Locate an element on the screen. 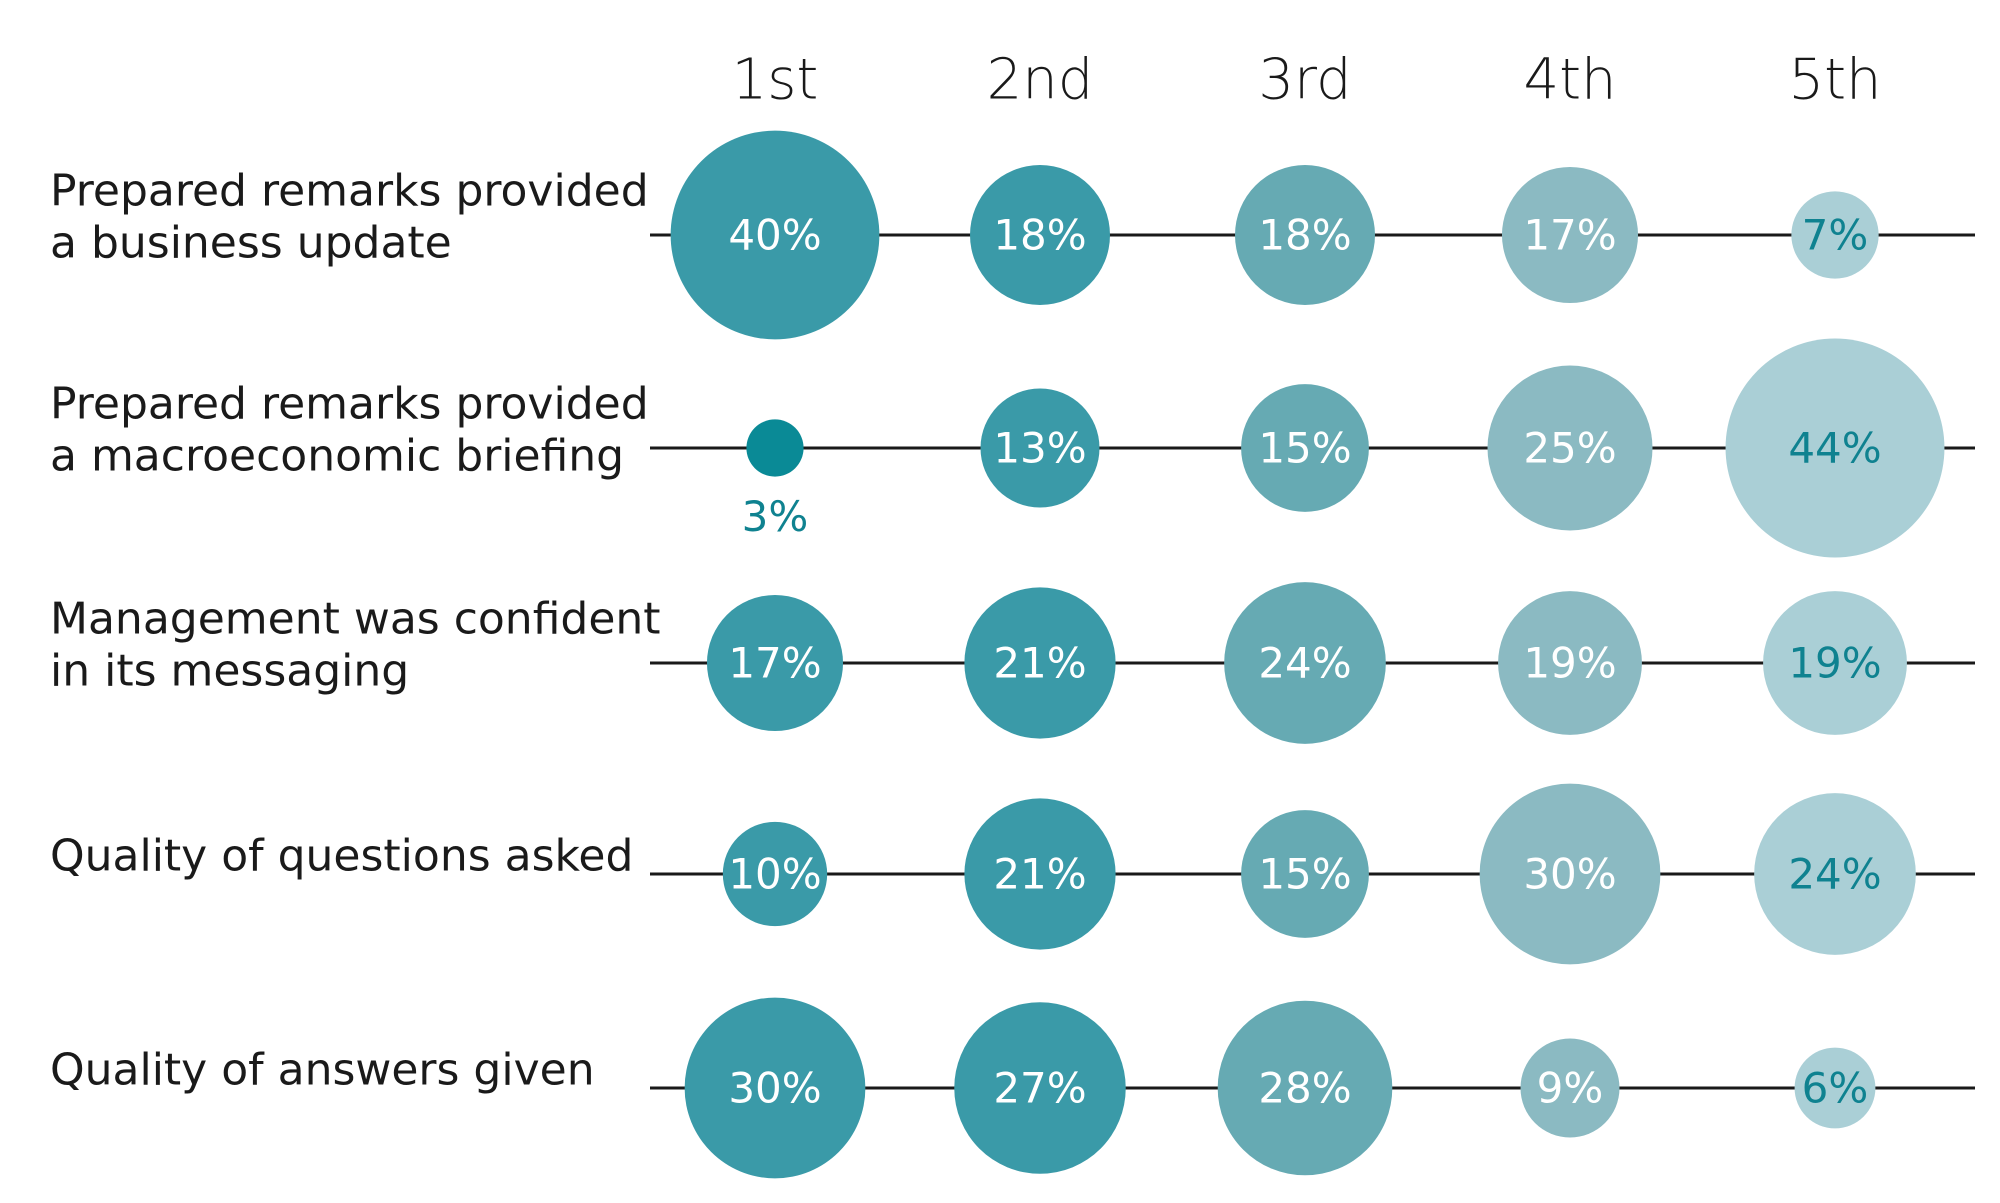  bubble-value-label: 25% is located at coordinates (1569, 448).